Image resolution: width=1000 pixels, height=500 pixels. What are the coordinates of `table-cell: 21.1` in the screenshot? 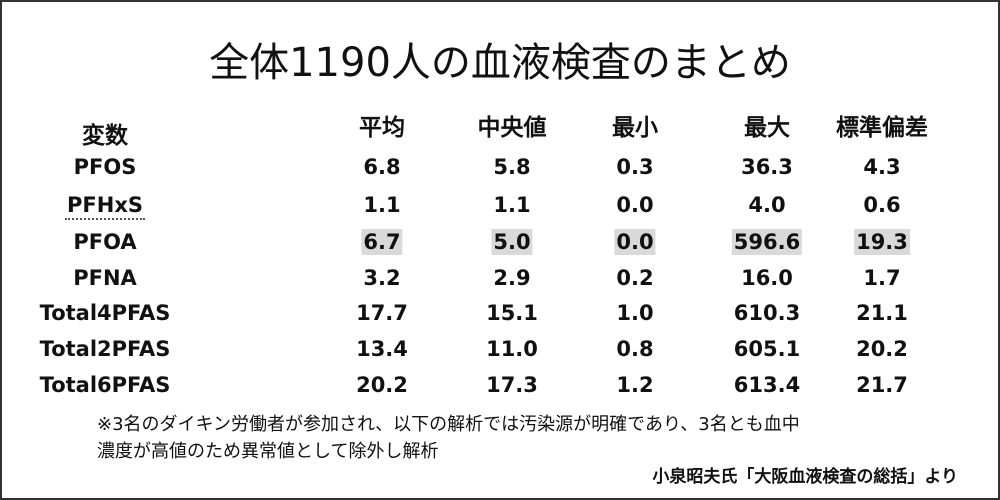 It's located at (882, 313).